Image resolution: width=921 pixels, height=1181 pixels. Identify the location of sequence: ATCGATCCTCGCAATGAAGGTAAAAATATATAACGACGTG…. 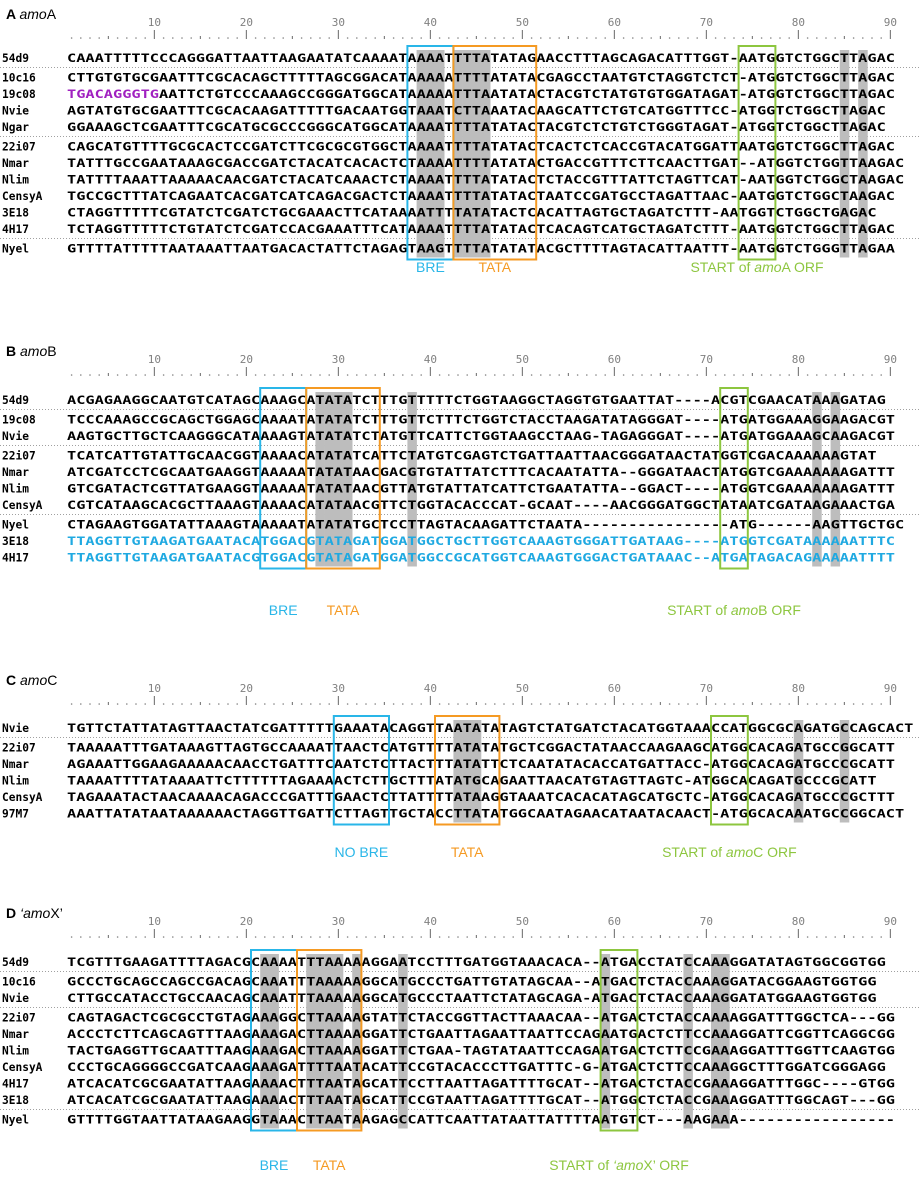
(481, 472).